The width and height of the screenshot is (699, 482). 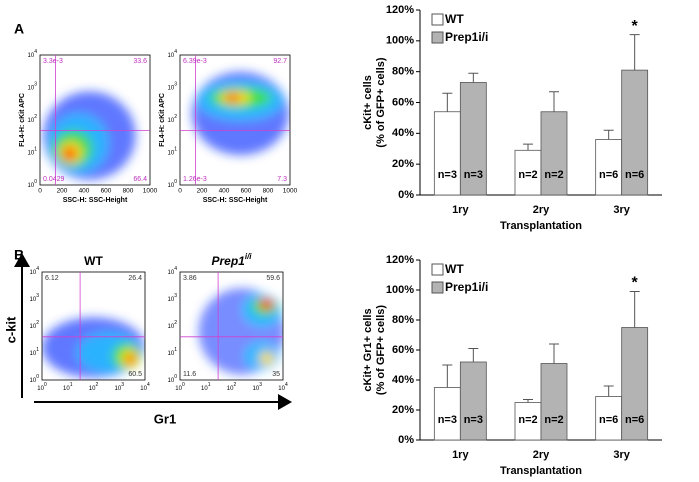 I want to click on tick-exp: 2, so click(x=96, y=385).